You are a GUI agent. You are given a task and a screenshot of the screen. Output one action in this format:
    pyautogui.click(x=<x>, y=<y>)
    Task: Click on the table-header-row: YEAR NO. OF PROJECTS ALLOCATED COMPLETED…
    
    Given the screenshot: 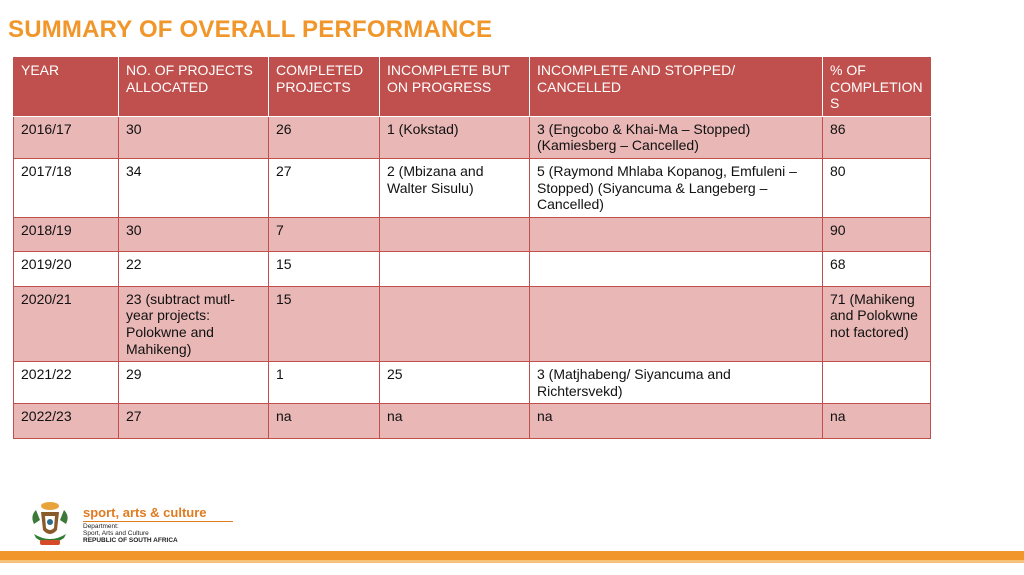 What is the action you would take?
    pyautogui.click(x=472, y=87)
    